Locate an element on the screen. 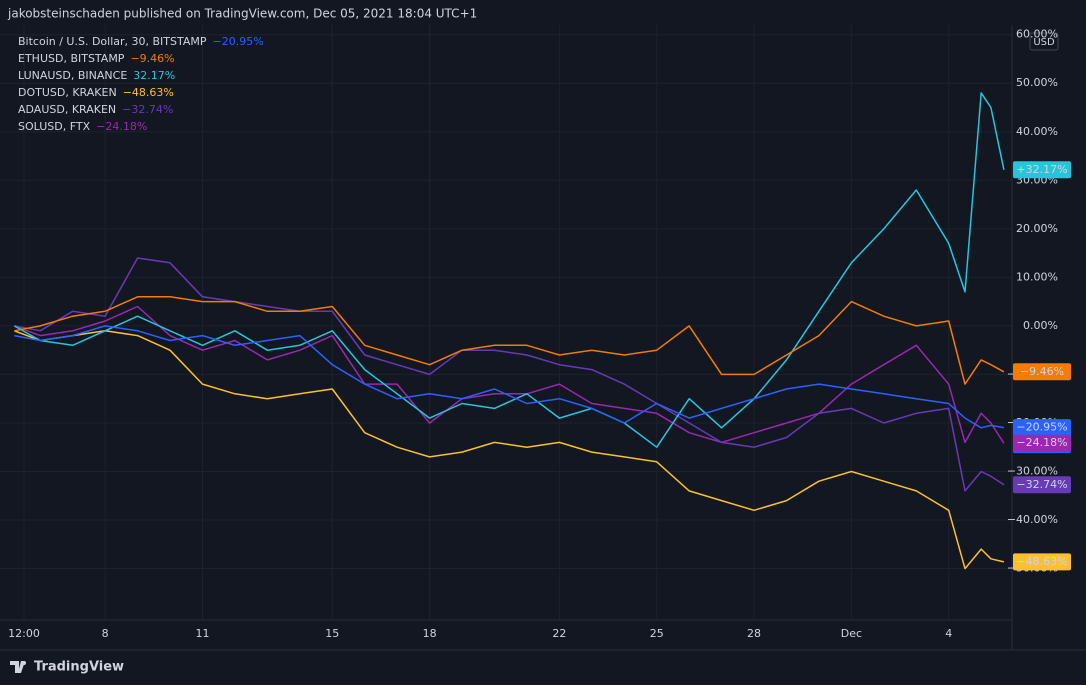  legend-entry: DOTUSD, KRAKEN −48.63% is located at coordinates (96, 92).